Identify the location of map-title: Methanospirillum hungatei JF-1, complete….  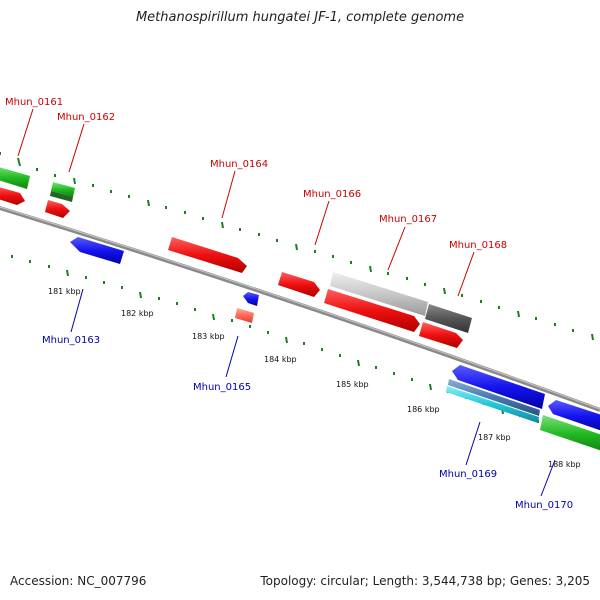
(300, 17).